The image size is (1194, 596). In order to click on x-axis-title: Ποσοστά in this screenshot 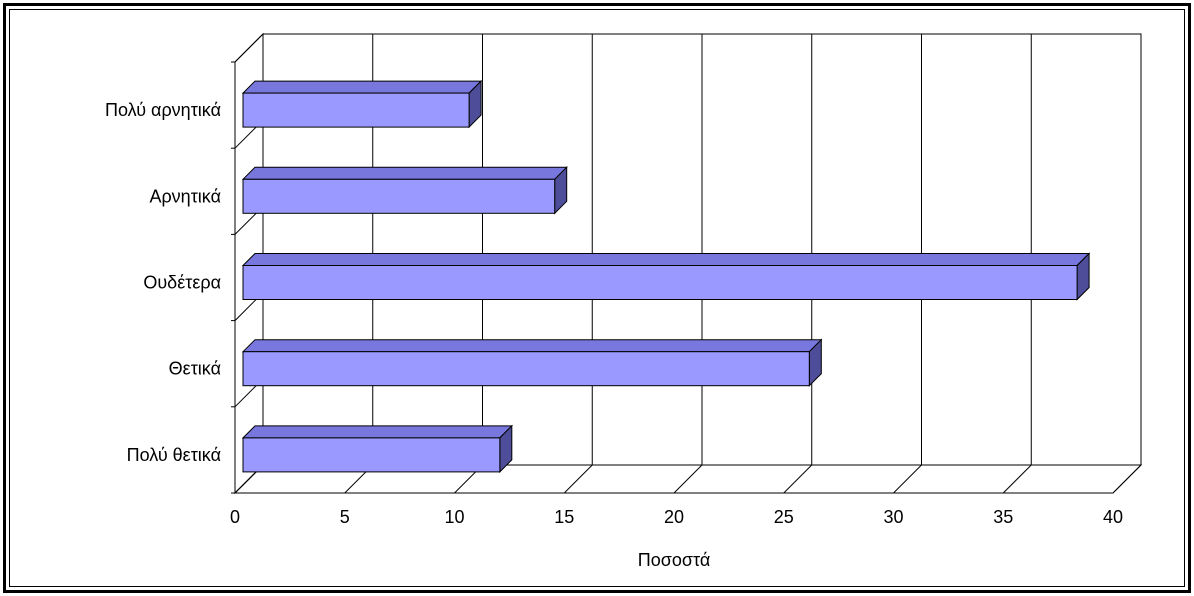, I will do `click(674, 560)`.